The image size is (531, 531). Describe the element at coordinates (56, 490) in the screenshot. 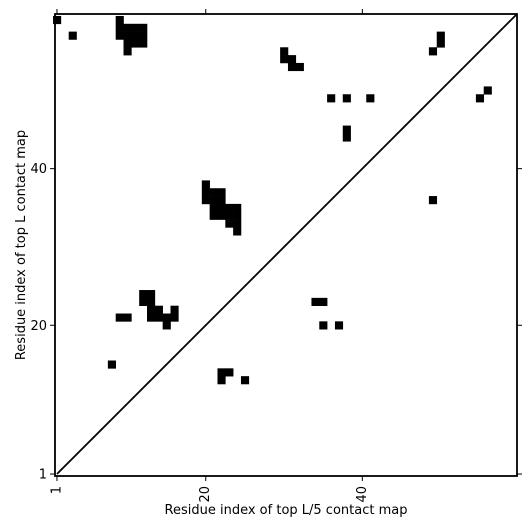

I see `x-tick-label-1: 1` at that location.